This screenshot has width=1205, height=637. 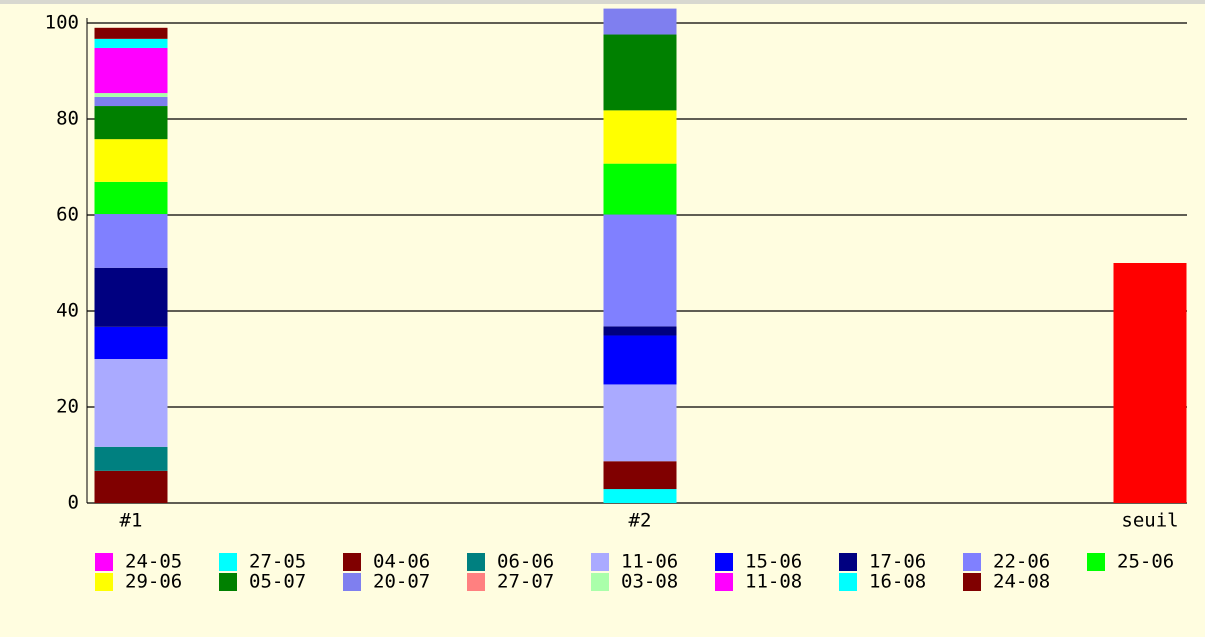 What do you see at coordinates (153, 562) in the screenshot?
I see `legend-label: 24-05` at bounding box center [153, 562].